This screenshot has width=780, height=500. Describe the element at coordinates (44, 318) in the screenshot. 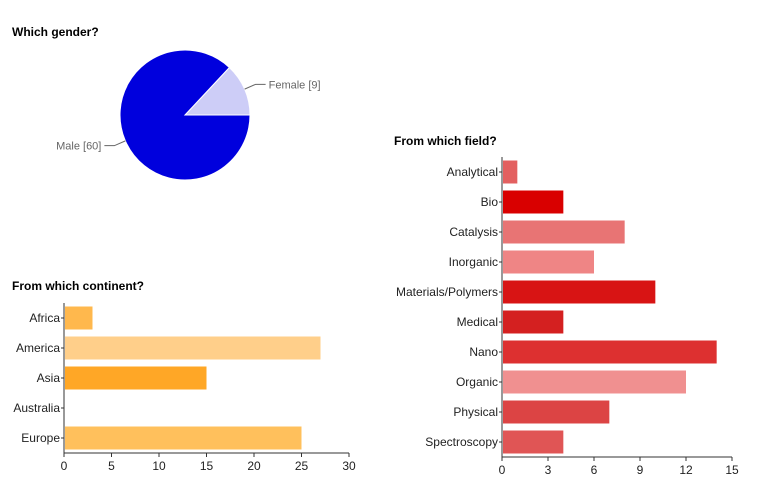

I see `category-label: Africa` at that location.